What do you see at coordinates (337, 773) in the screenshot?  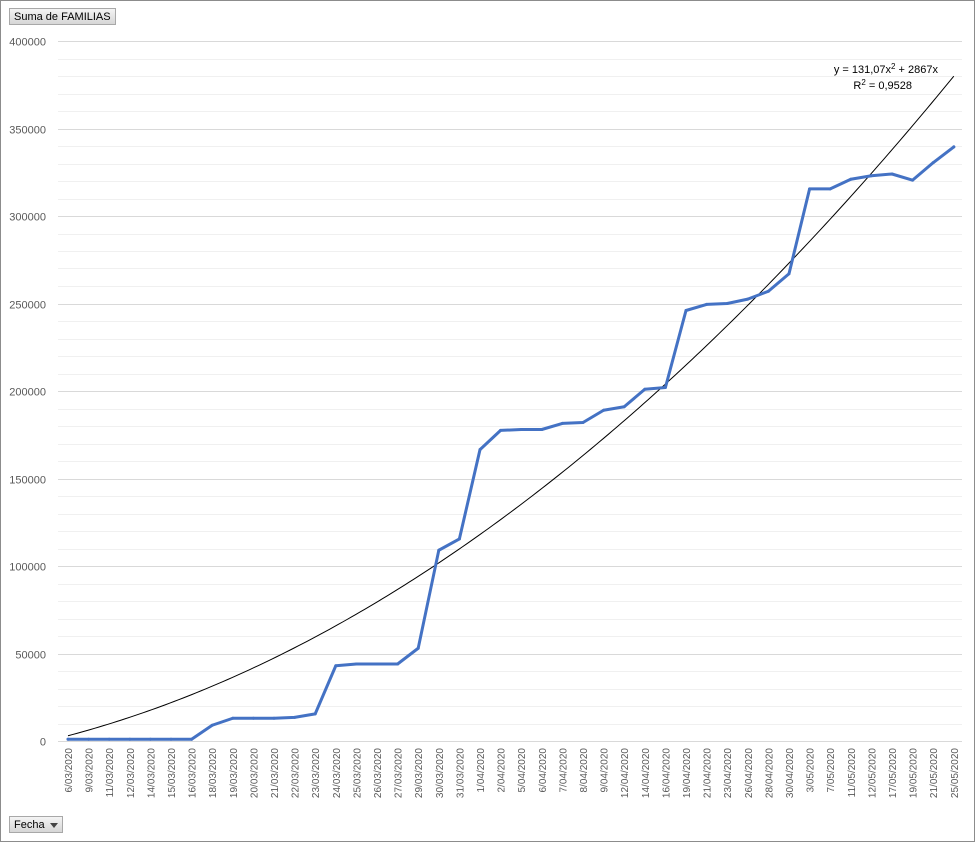 I see `x-tick-label: 24/03/2020` at bounding box center [337, 773].